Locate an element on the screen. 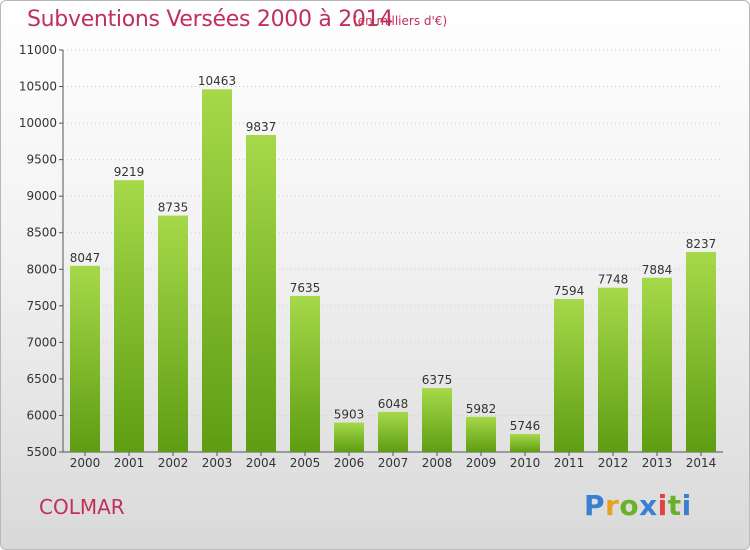 The image size is (750, 550). x-tick-label-2013: 2013 is located at coordinates (657, 463).